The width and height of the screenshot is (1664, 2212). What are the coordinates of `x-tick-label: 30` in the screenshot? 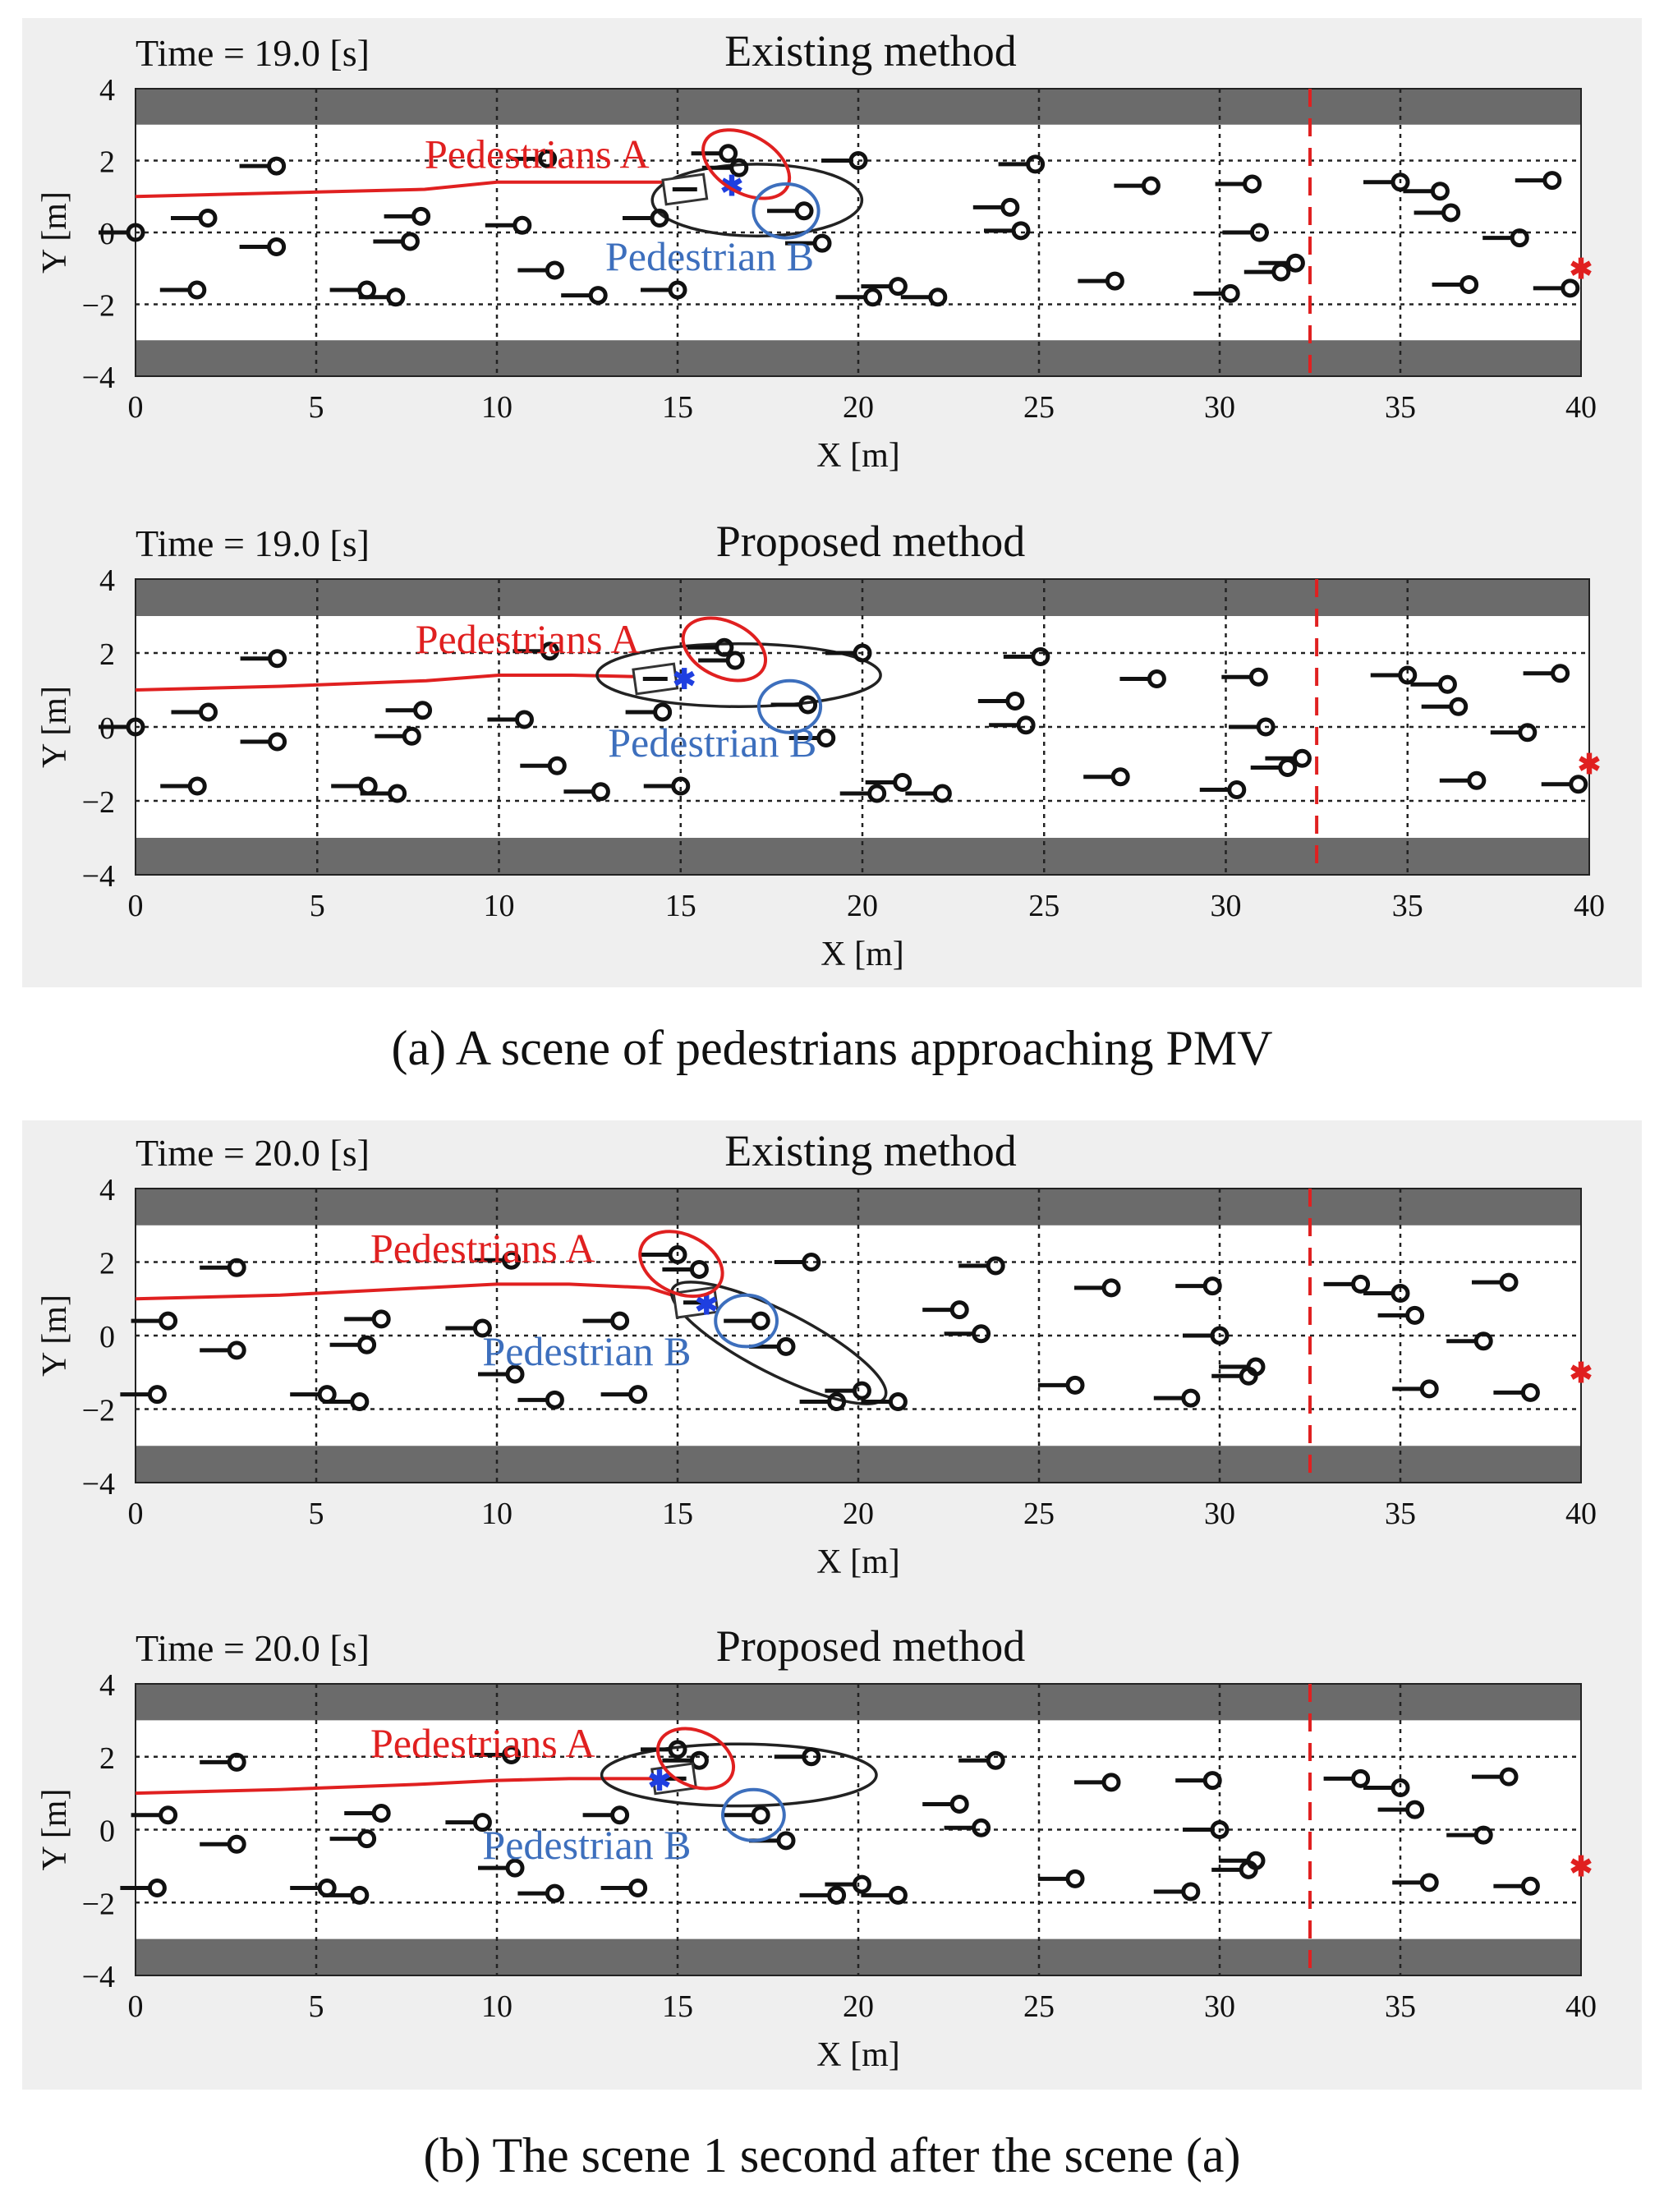 It's located at (1219, 1514).